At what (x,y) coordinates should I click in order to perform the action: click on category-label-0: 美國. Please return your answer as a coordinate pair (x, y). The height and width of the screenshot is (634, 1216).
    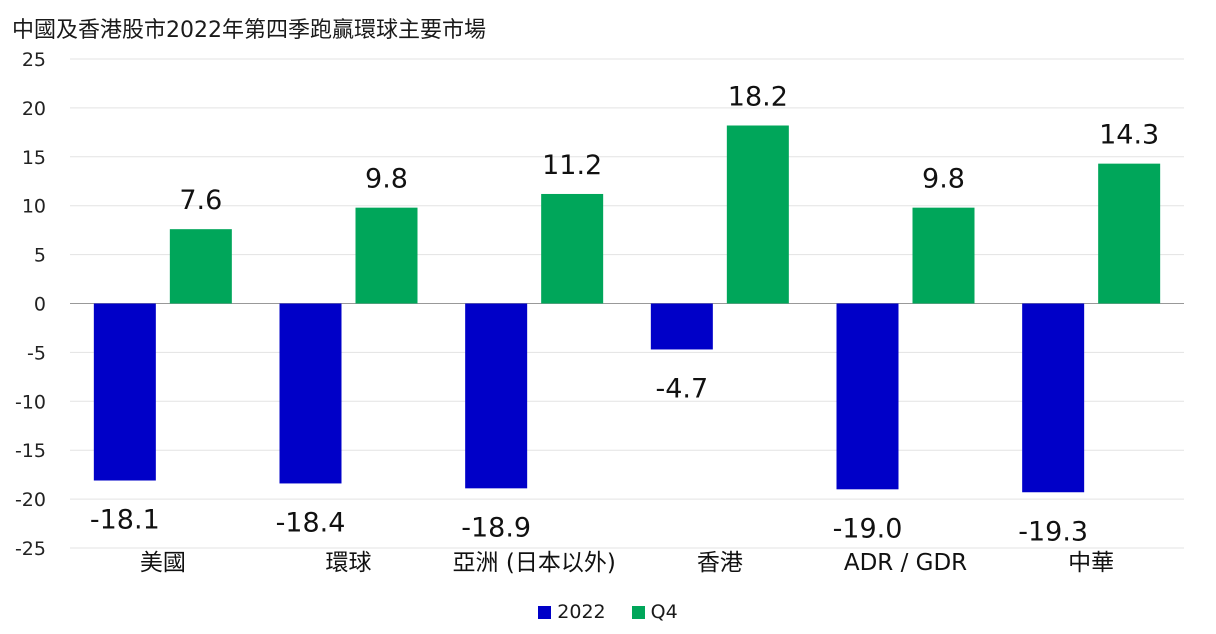
    Looking at the image, I should click on (163, 563).